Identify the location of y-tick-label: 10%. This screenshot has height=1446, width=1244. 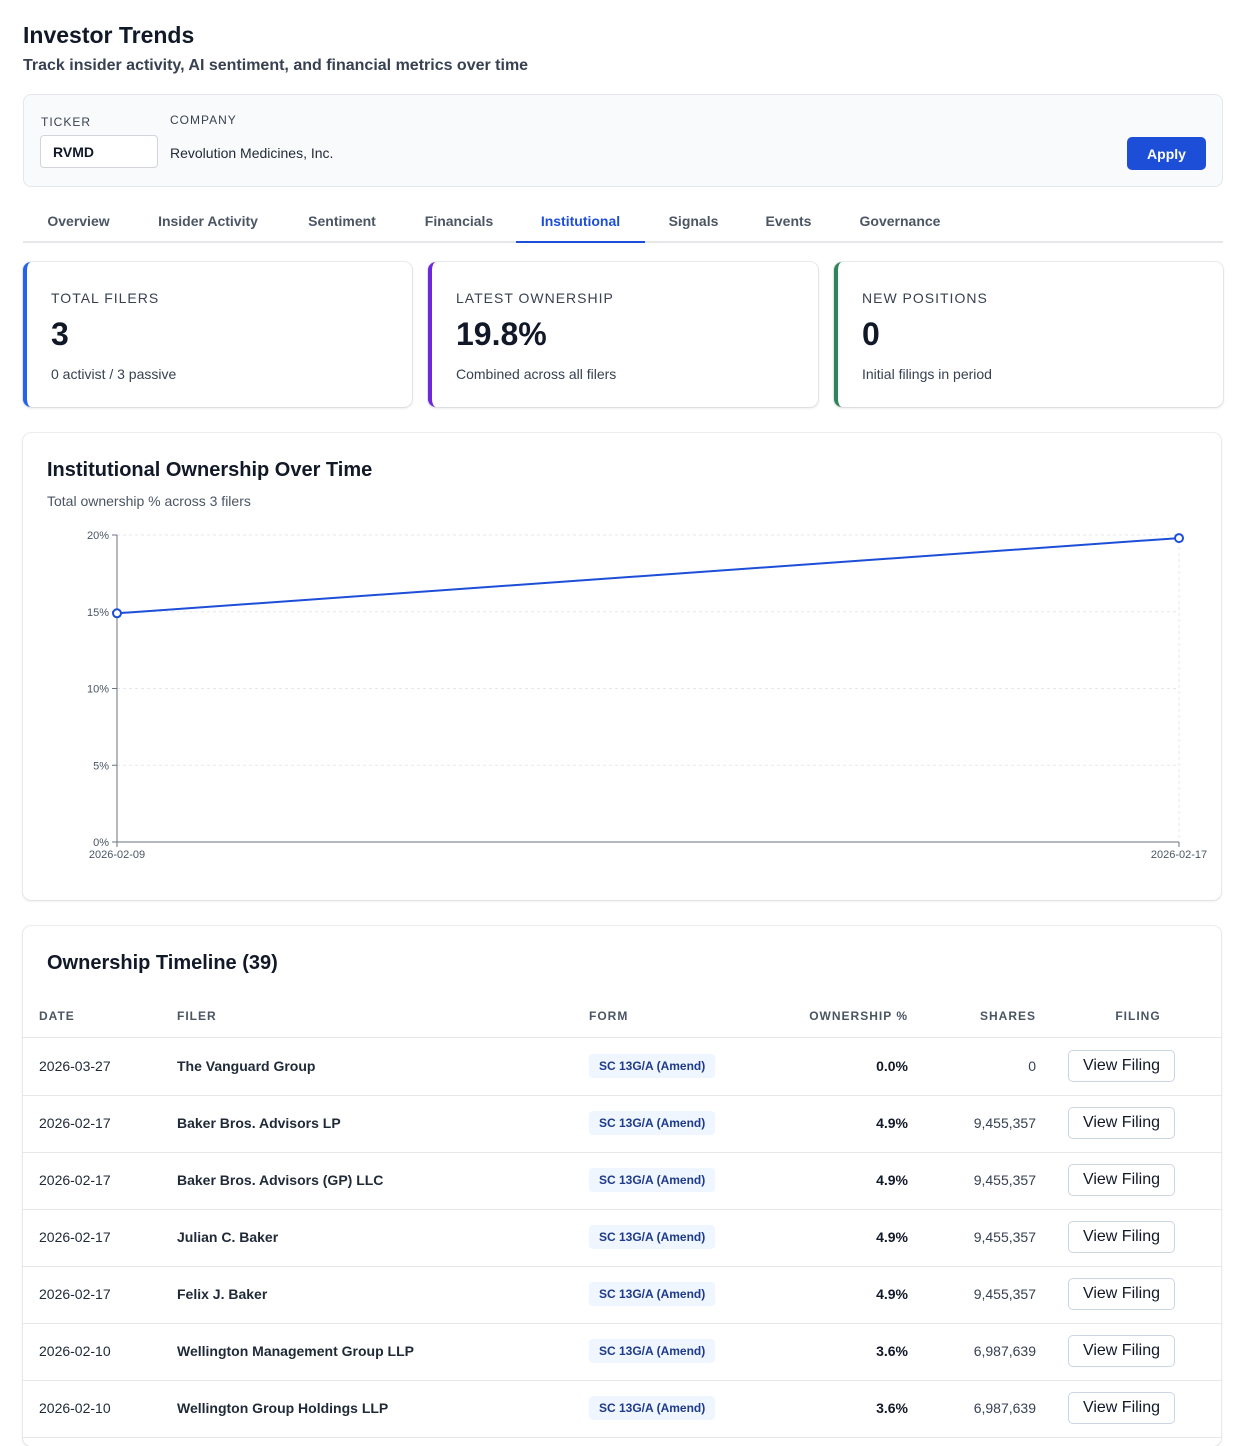
(98, 690).